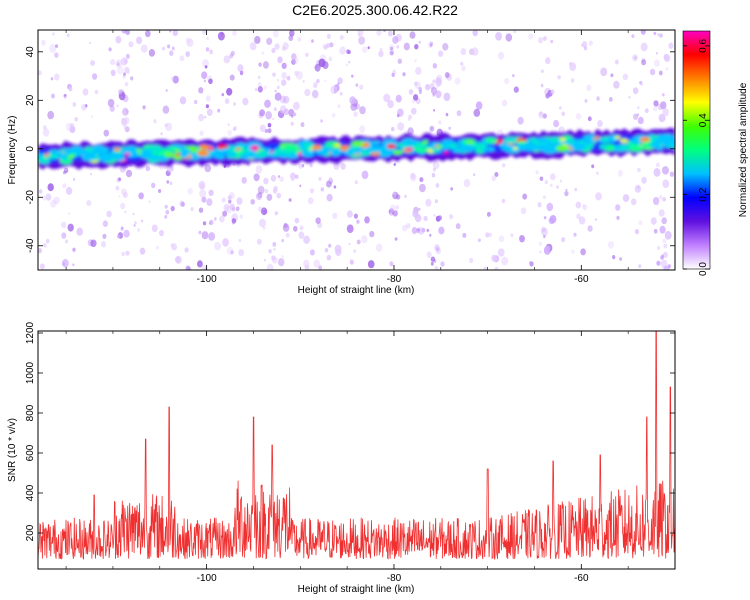 The image size is (750, 600). What do you see at coordinates (356, 148) in the screenshot?
I see `spectrogram-signal-band` at bounding box center [356, 148].